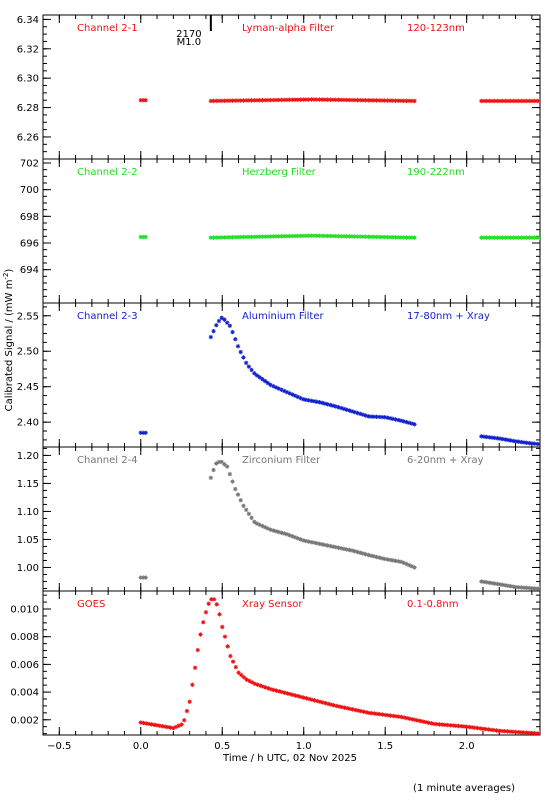 This screenshot has height=800, width=550. What do you see at coordinates (385, 746) in the screenshot?
I see `x-tick-label: 1.5` at bounding box center [385, 746].